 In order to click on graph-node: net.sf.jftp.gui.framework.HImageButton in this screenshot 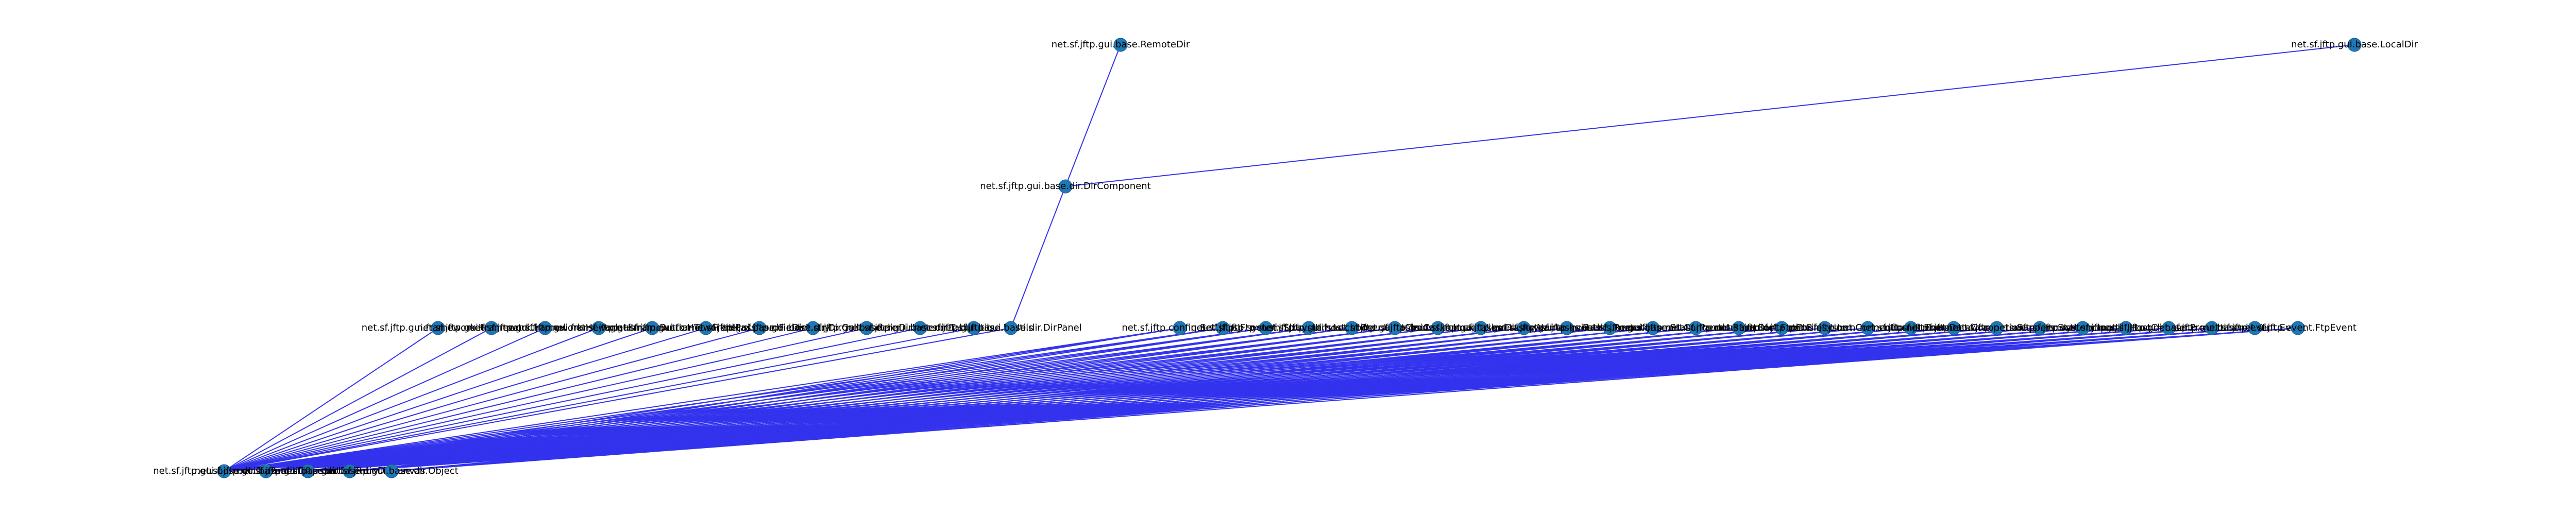, I will do `click(598, 328)`.